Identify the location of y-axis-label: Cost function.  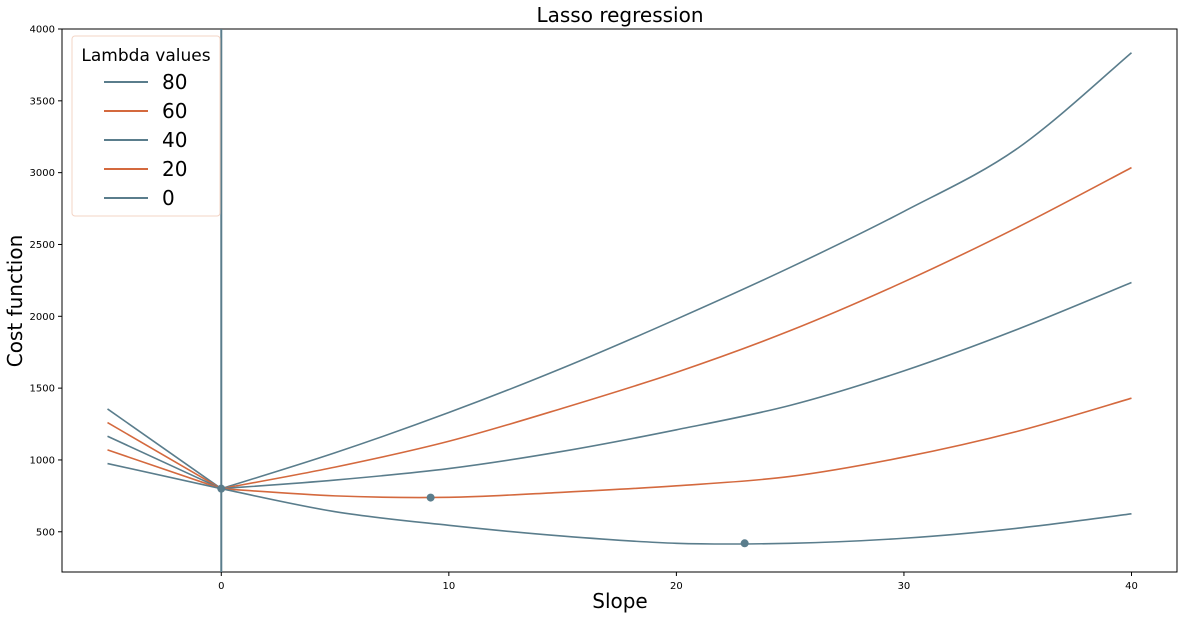
(15, 301).